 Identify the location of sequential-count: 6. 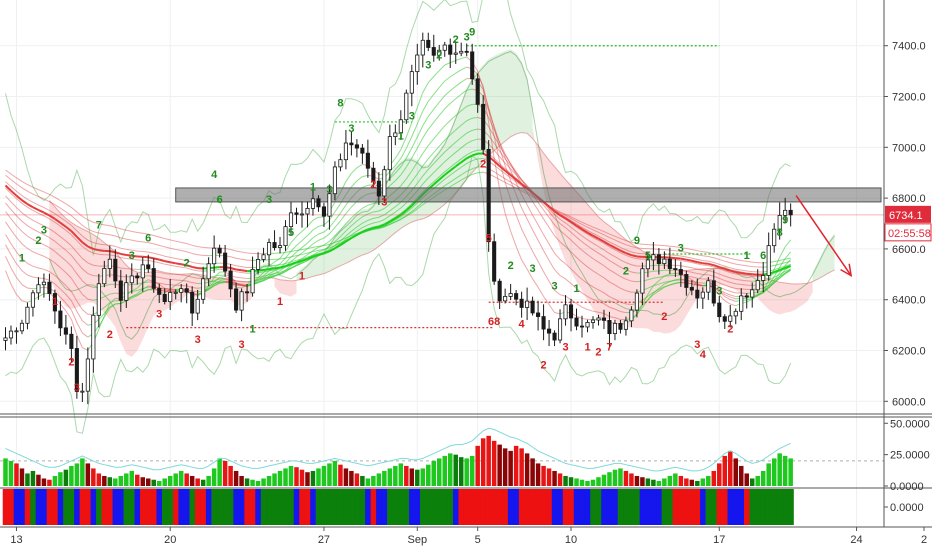
(148, 238).